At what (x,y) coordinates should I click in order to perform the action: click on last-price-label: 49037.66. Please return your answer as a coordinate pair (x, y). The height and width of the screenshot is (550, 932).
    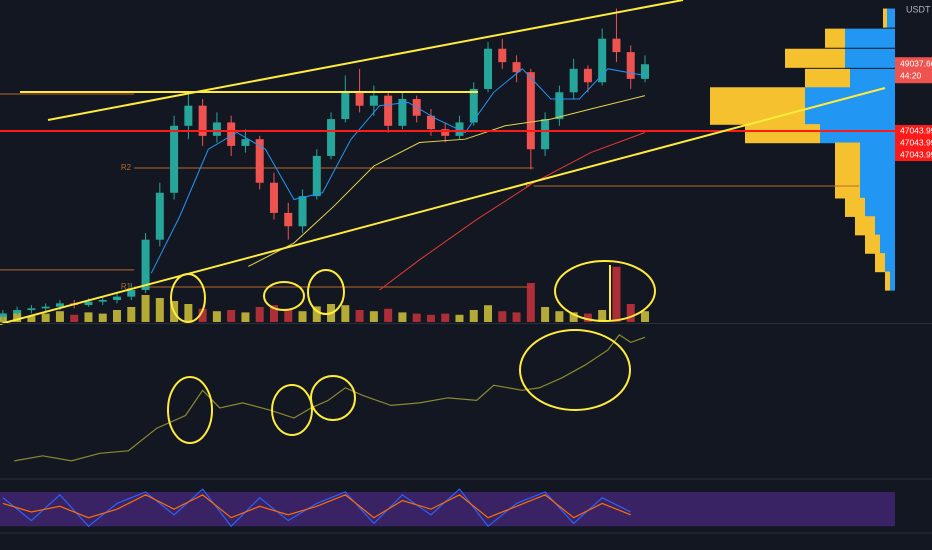
    Looking at the image, I should click on (916, 63).